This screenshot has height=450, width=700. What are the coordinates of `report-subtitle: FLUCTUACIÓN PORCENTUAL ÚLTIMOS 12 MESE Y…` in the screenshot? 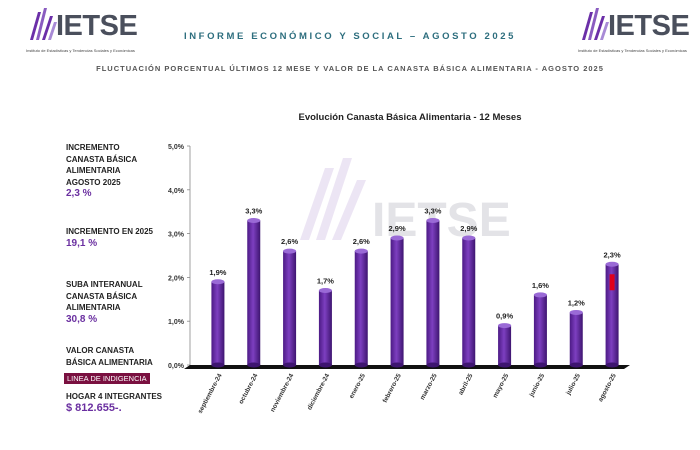 It's located at (350, 68).